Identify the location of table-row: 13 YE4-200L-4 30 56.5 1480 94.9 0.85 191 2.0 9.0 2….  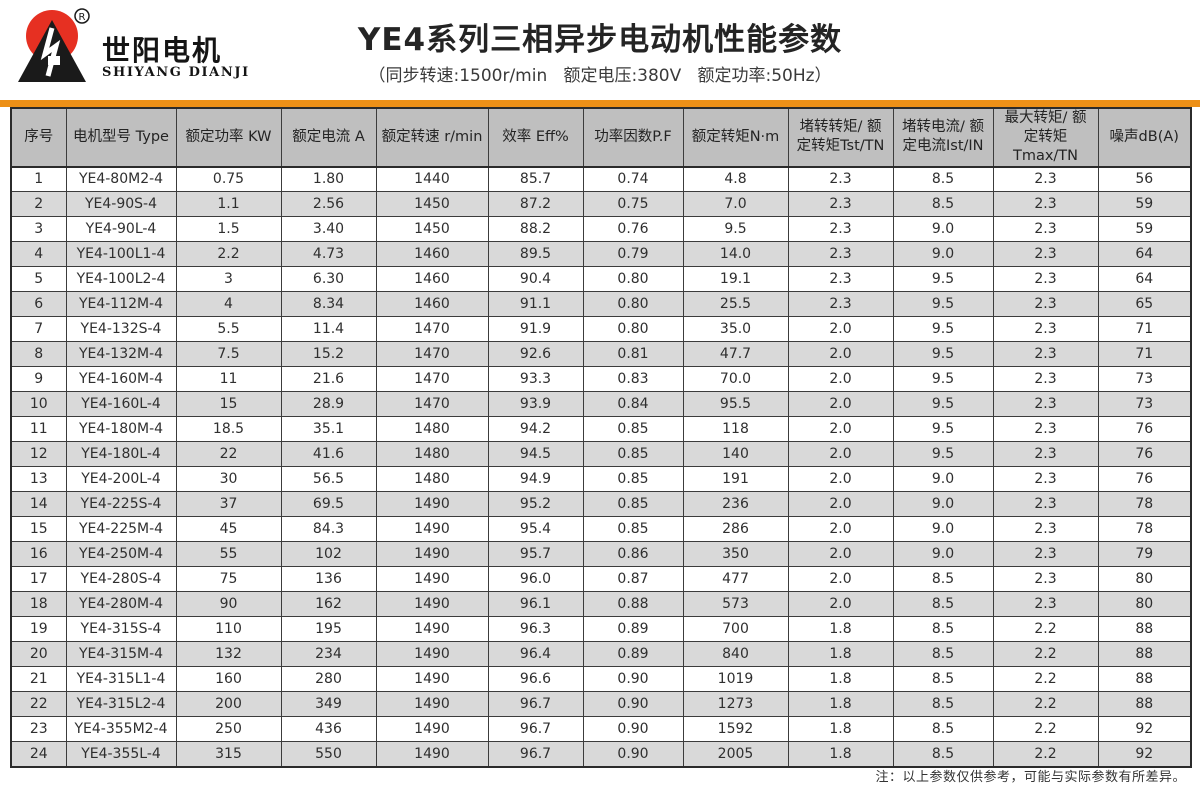
(601, 479).